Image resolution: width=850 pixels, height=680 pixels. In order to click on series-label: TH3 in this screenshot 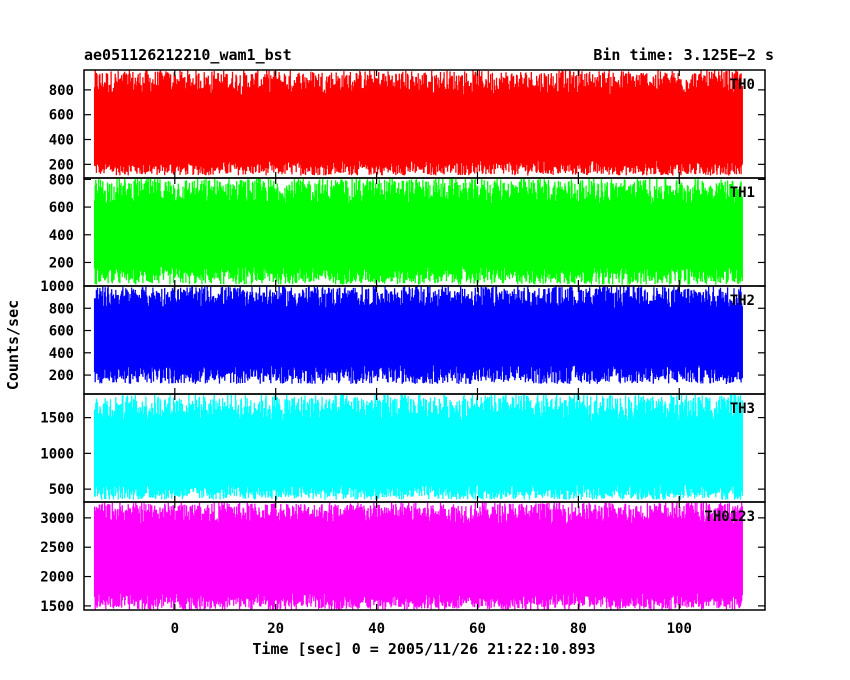, I will do `click(742, 409)`.